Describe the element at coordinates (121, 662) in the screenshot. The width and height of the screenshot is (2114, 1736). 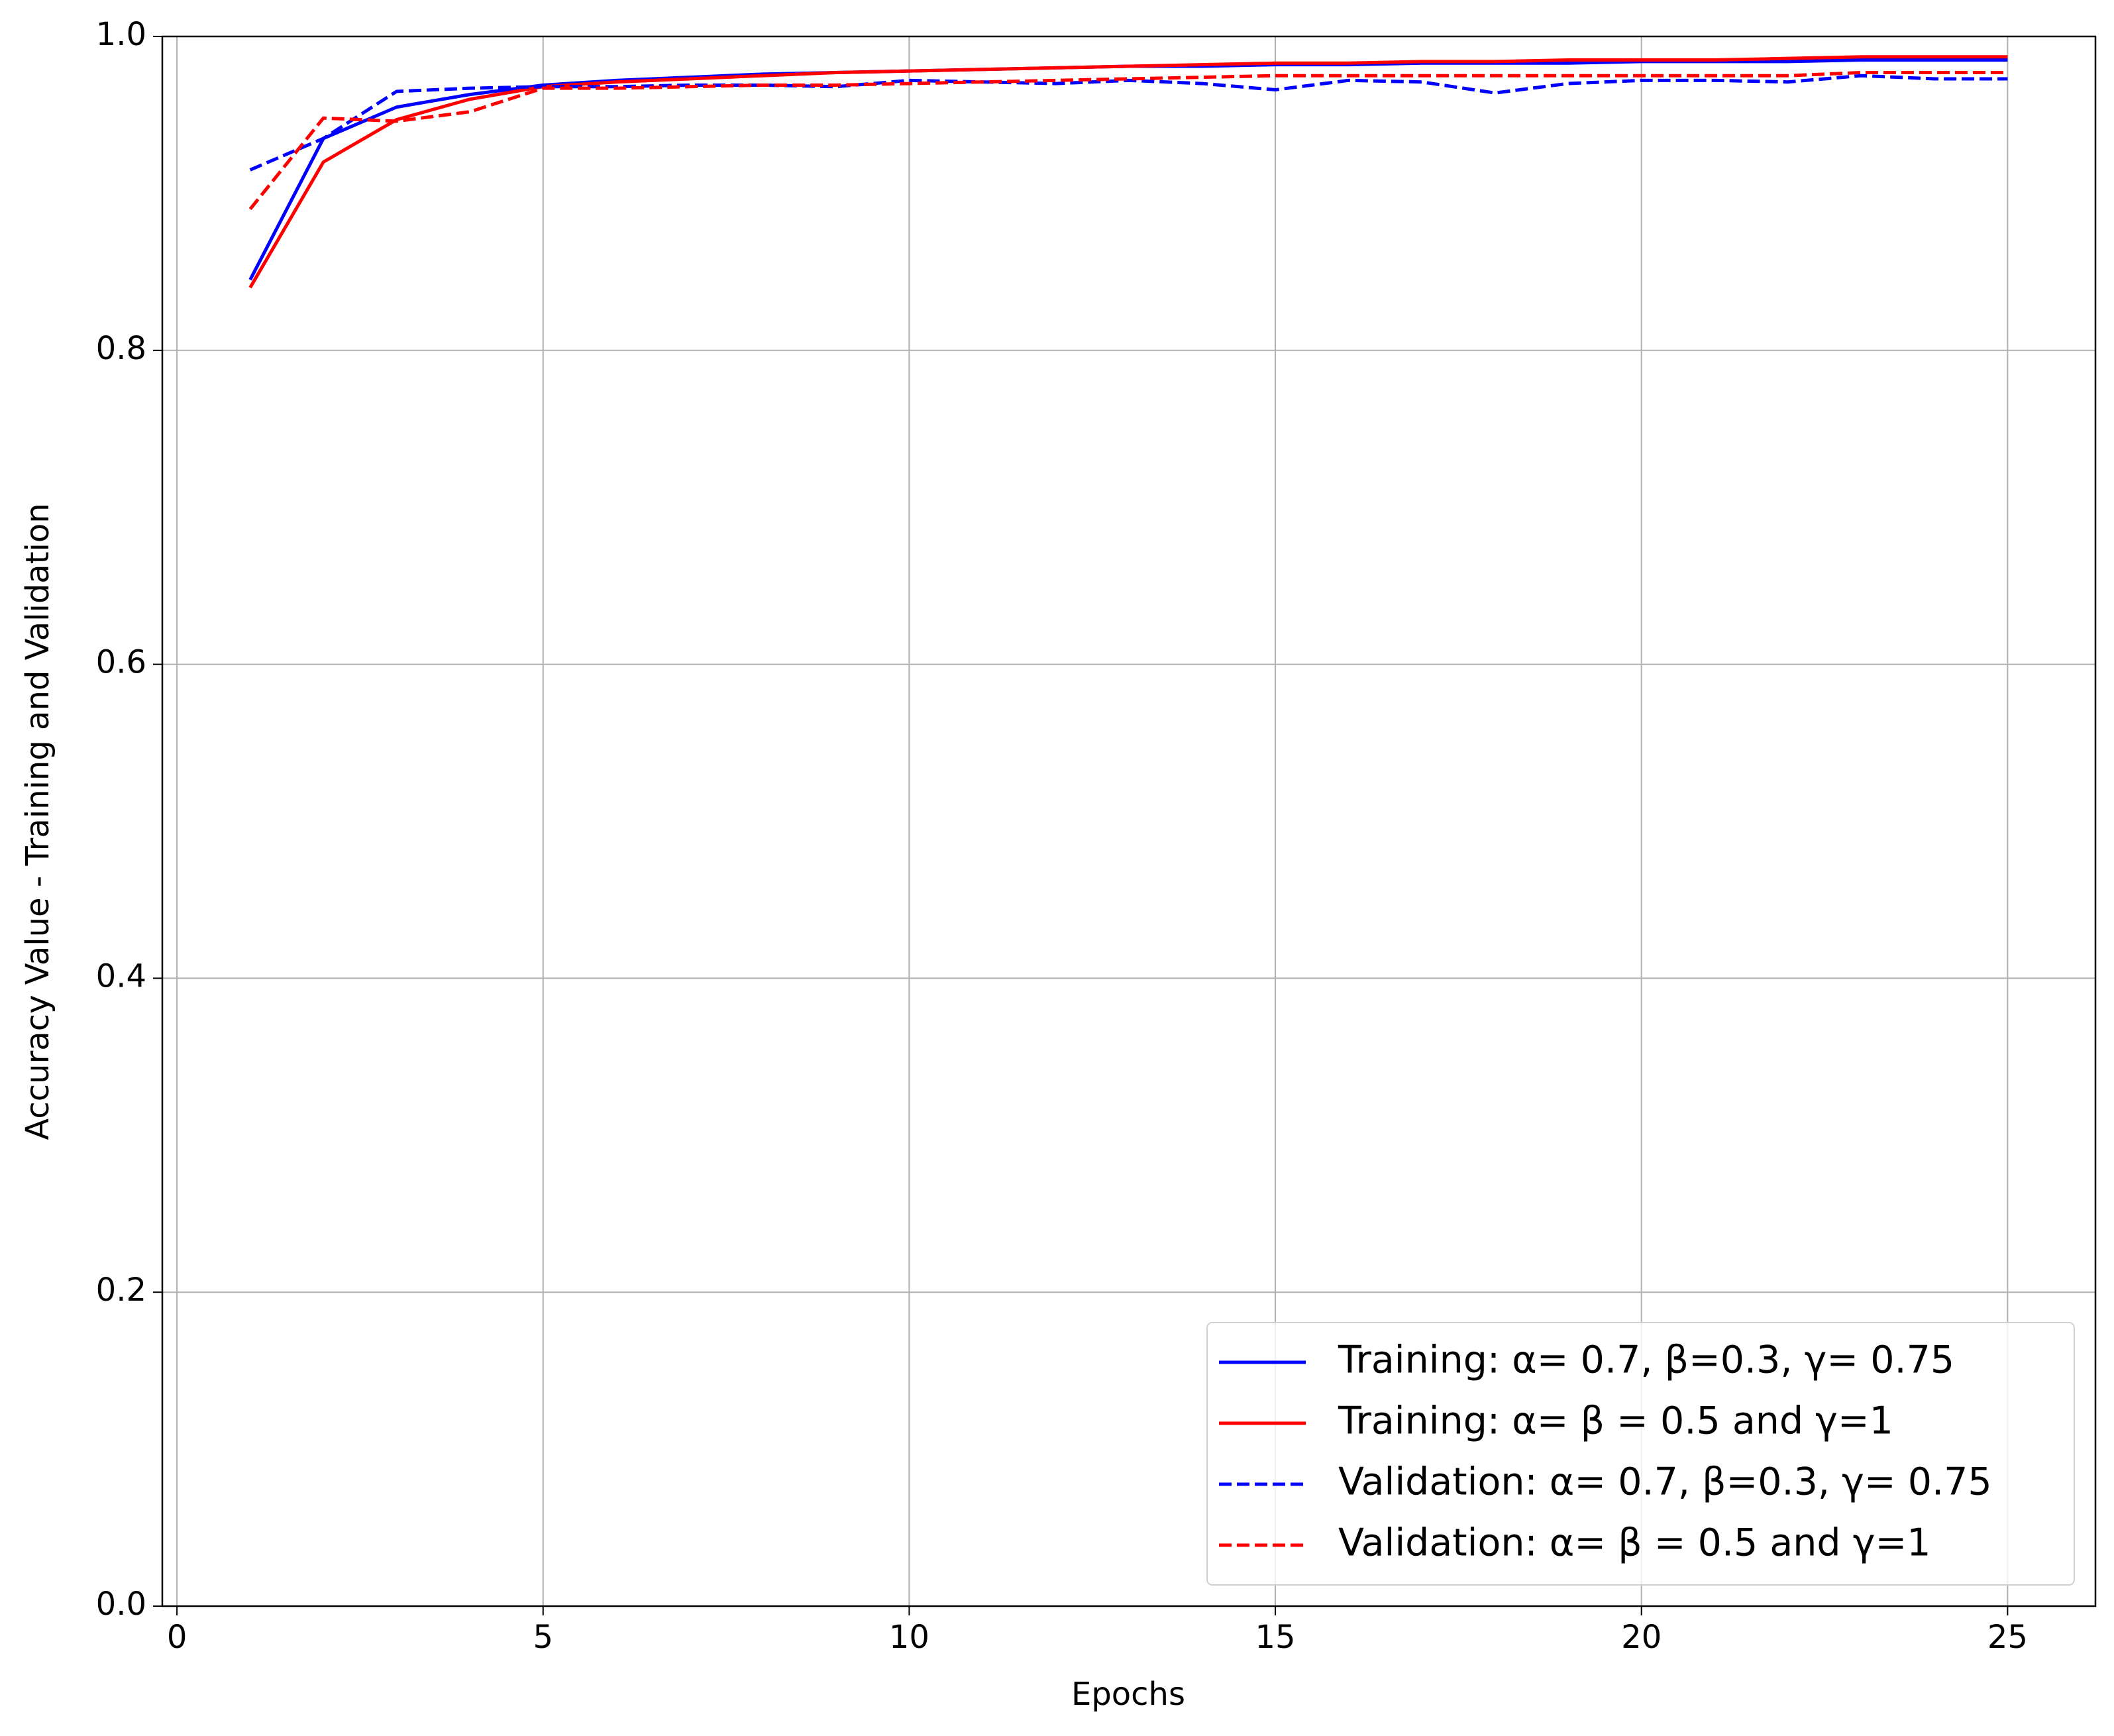
I see `y-tick-label: 0.6` at that location.